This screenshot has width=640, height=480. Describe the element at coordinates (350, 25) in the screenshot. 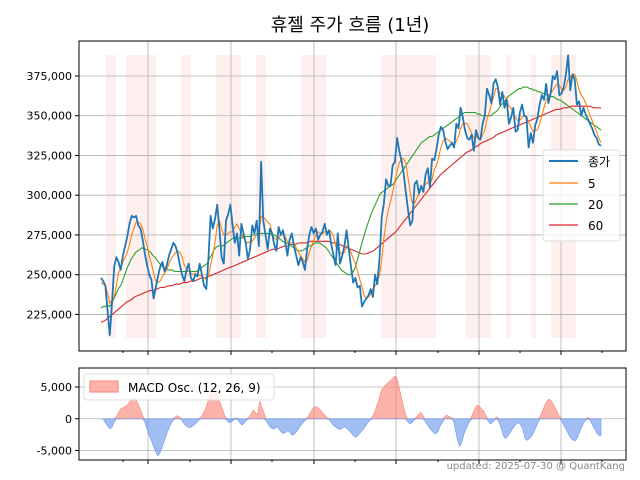

I see `chart-title: 휴젤 주가 흐름 (1년)` at that location.